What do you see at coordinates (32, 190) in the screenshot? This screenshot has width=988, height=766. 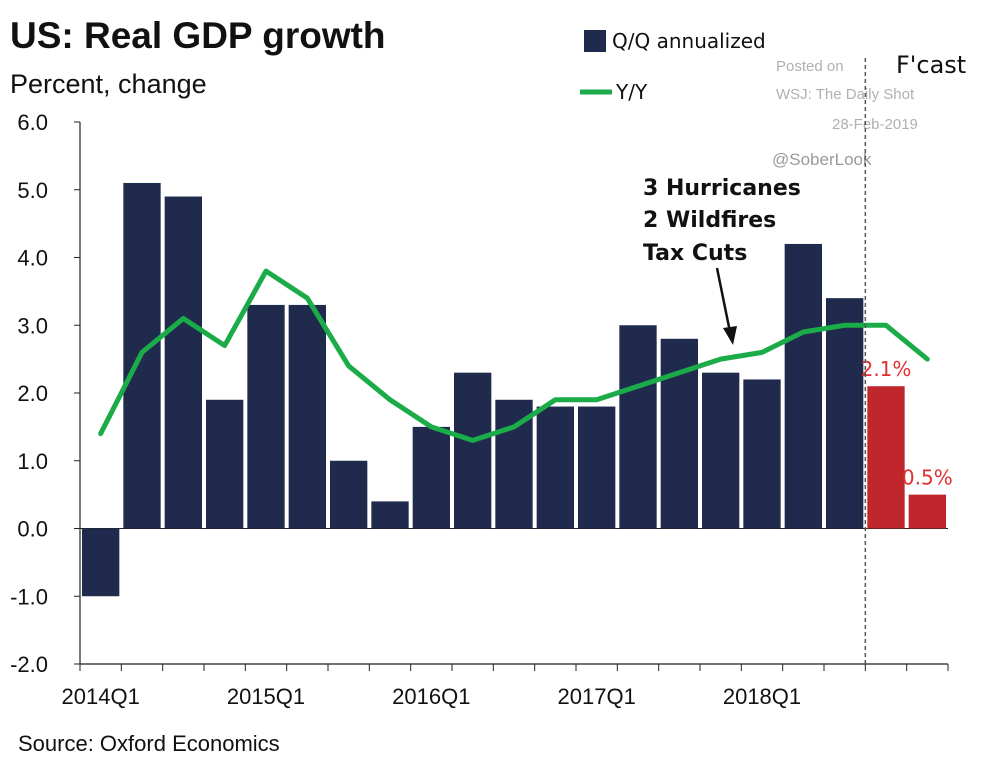 I see `y-tick-label: 5.0` at bounding box center [32, 190].